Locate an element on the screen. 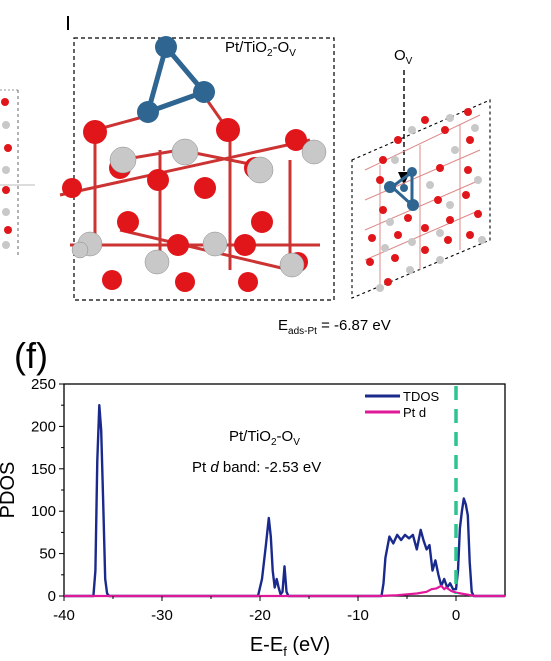 Image resolution: width=551 pixels, height=661 pixels. legend-label-tdos: TDOS is located at coordinates (421, 396).